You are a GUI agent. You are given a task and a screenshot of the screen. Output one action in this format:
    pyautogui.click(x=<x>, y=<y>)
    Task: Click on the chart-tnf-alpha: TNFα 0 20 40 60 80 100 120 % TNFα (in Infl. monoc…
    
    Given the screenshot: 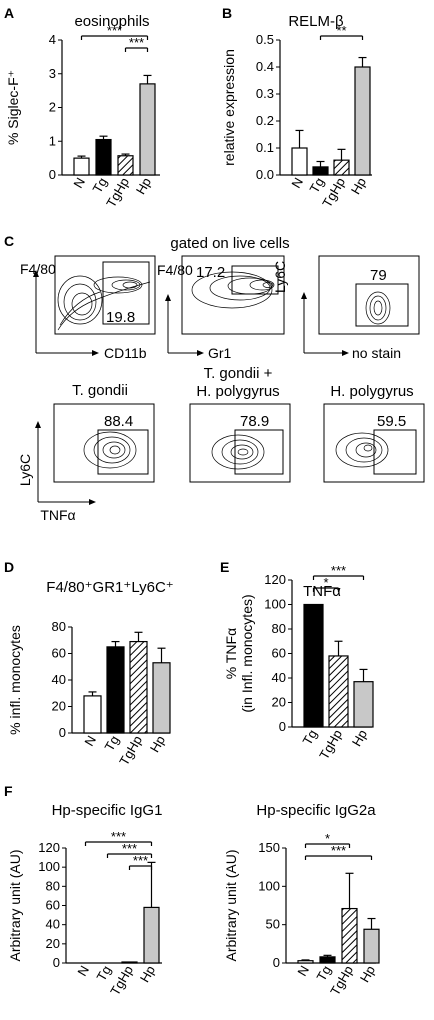 What is the action you would take?
    pyautogui.click(x=298, y=662)
    